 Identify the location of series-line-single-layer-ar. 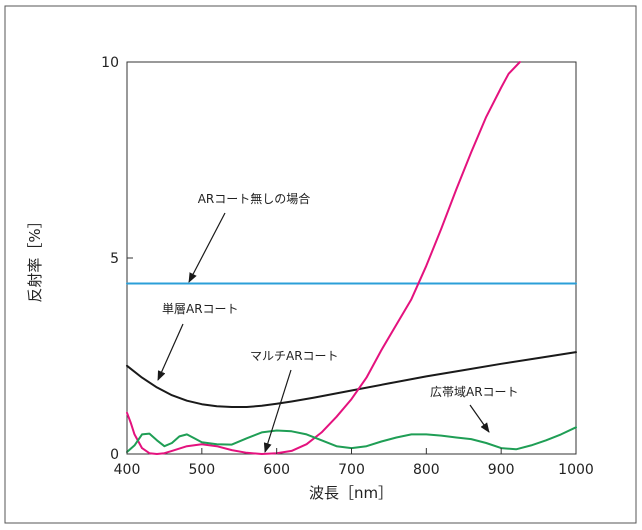
(351, 379).